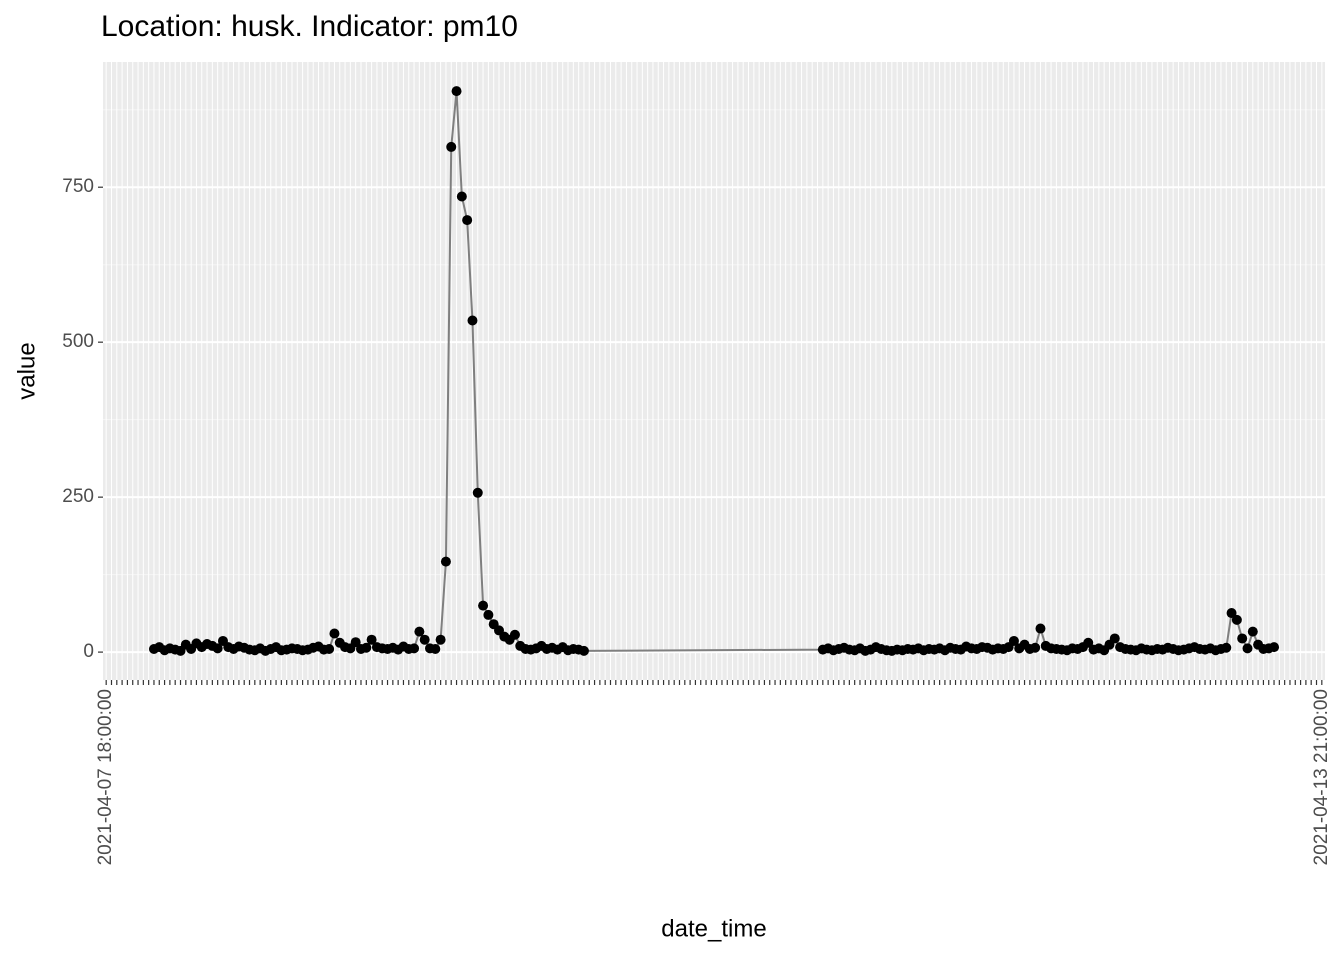 This screenshot has width=1344, height=960. What do you see at coordinates (1321, 777) in the screenshot?
I see `x-tick-label: 2021-04-13 21:00:00` at bounding box center [1321, 777].